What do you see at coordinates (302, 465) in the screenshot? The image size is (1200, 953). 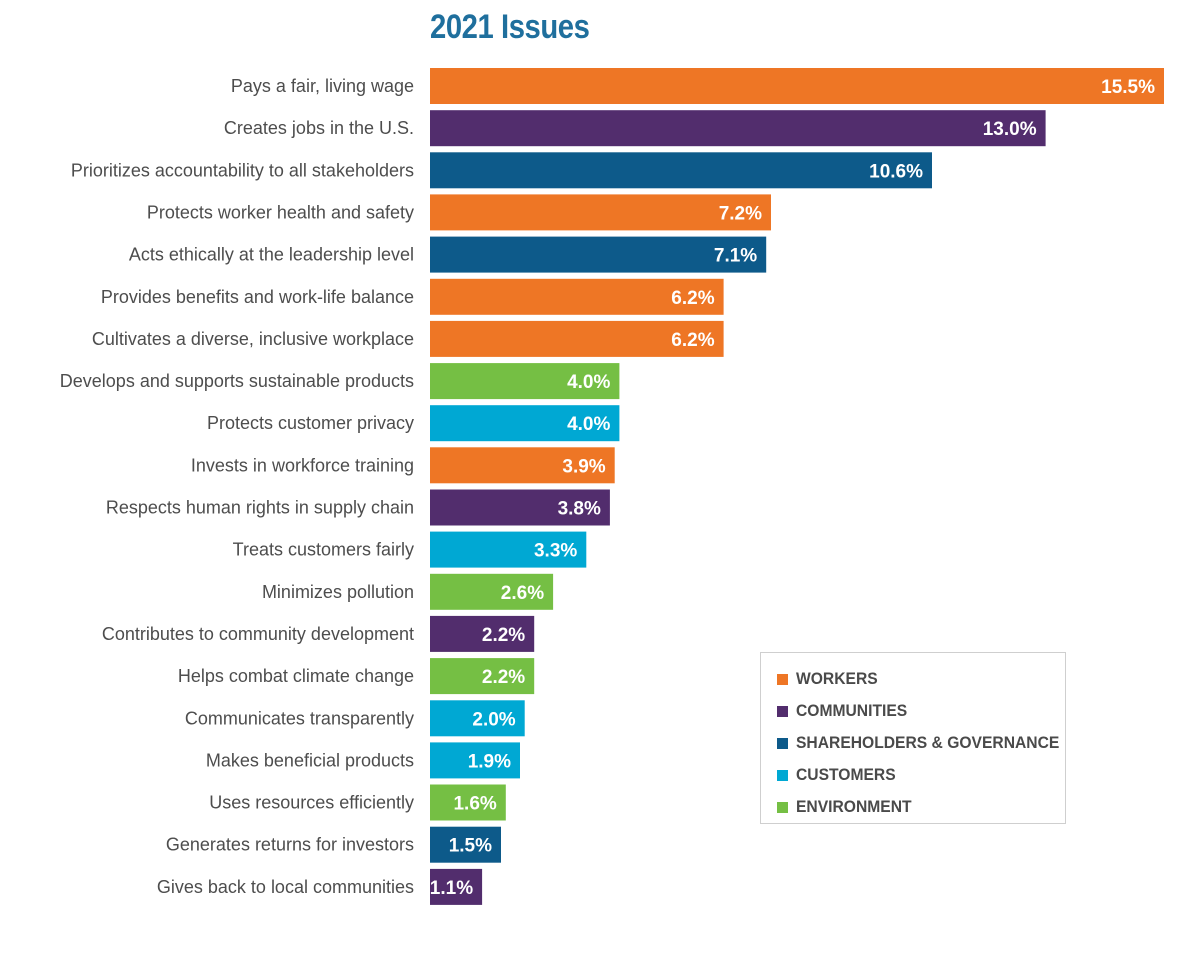 I see `category-label-10: Invests in workforce training` at bounding box center [302, 465].